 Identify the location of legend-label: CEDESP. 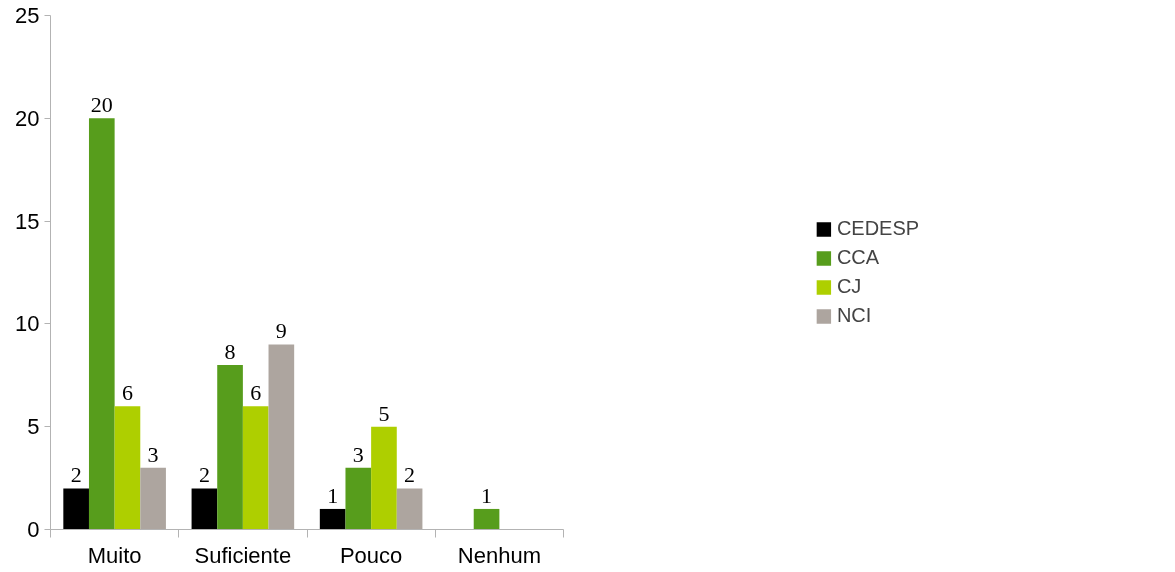
(878, 228).